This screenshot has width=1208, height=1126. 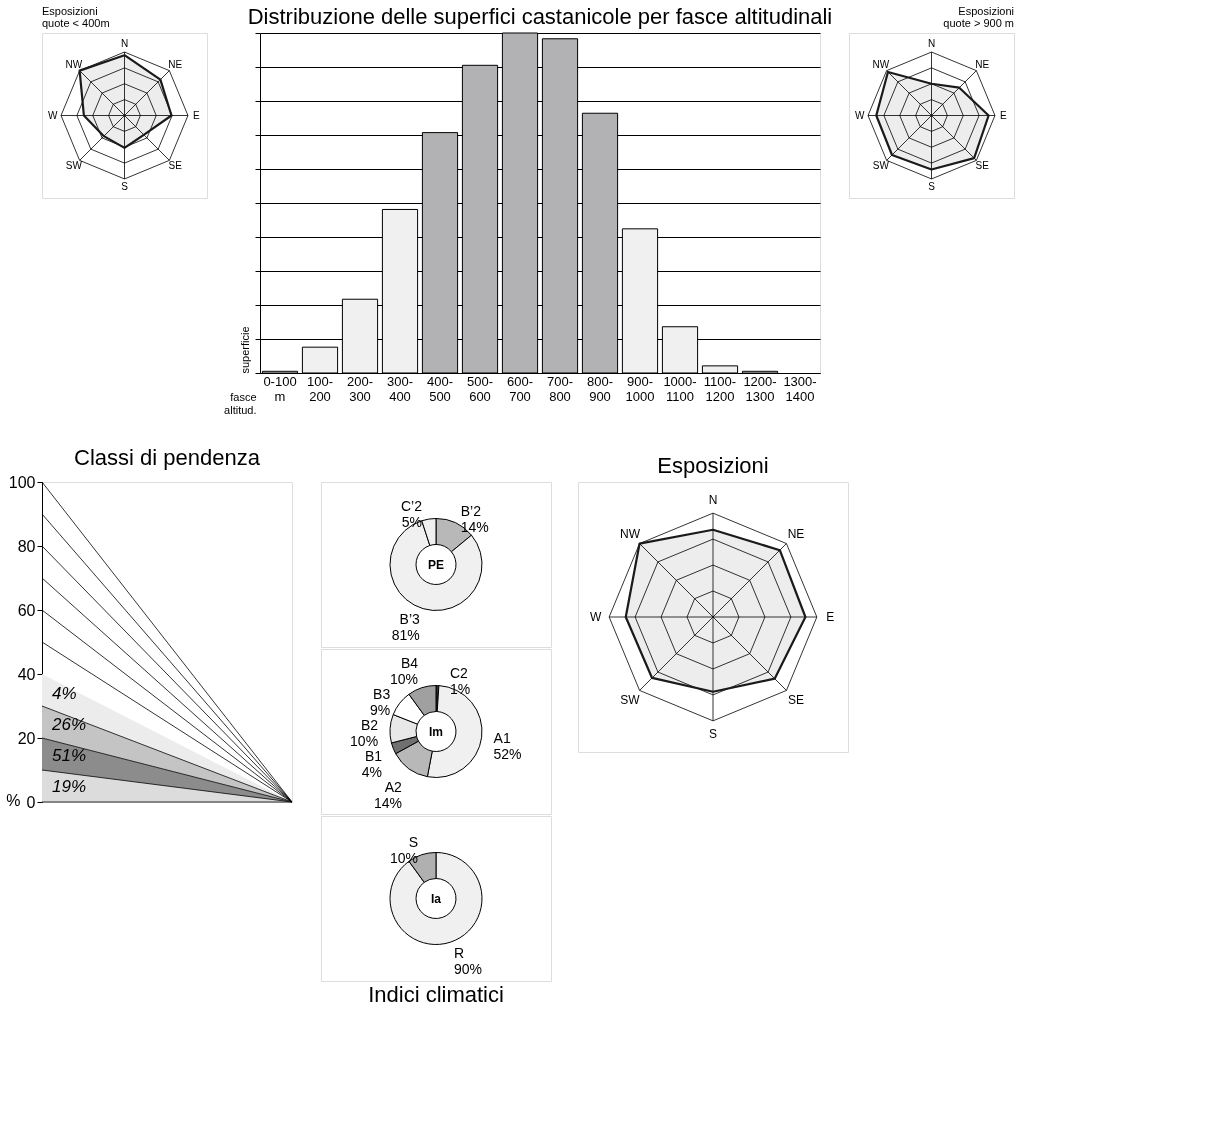 I want to click on slice-label: B2, so click(x=369, y=725).